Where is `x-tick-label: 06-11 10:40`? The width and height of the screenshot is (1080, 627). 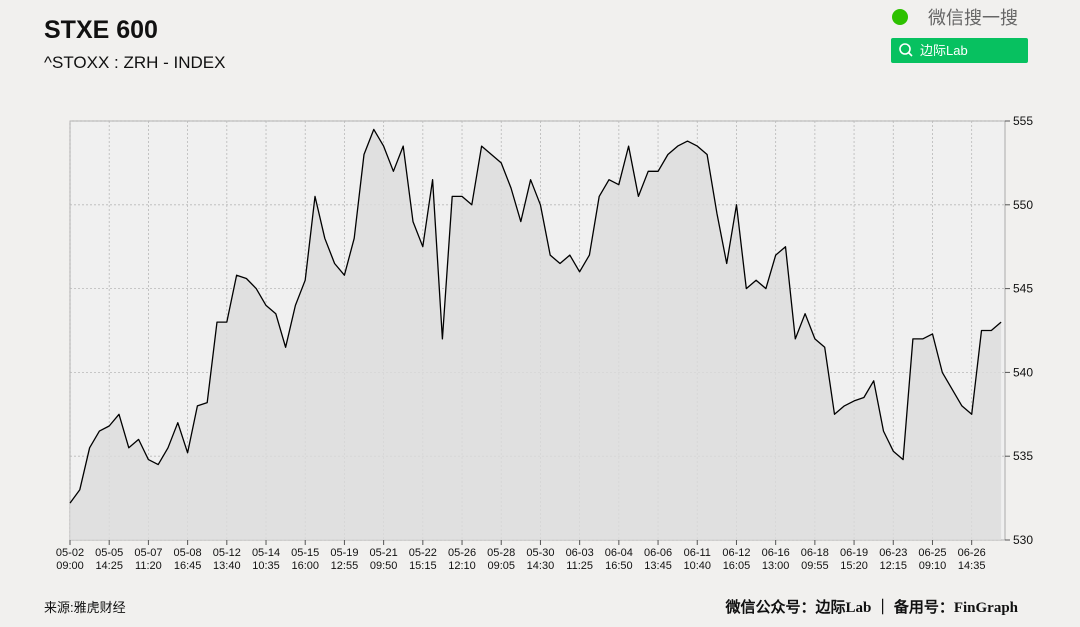 x-tick-label: 06-11 10:40 is located at coordinates (697, 559).